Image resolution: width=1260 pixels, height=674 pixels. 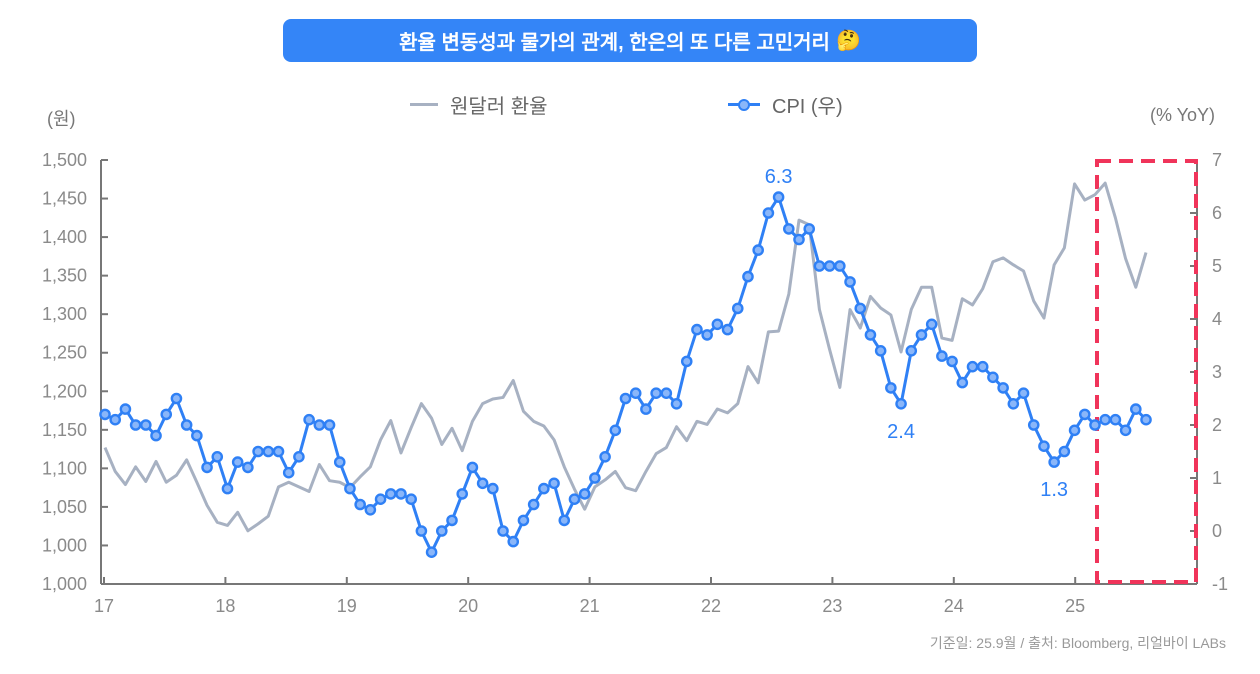 I want to click on cpi-annotation-label: 1.3, so click(x=1054, y=490).